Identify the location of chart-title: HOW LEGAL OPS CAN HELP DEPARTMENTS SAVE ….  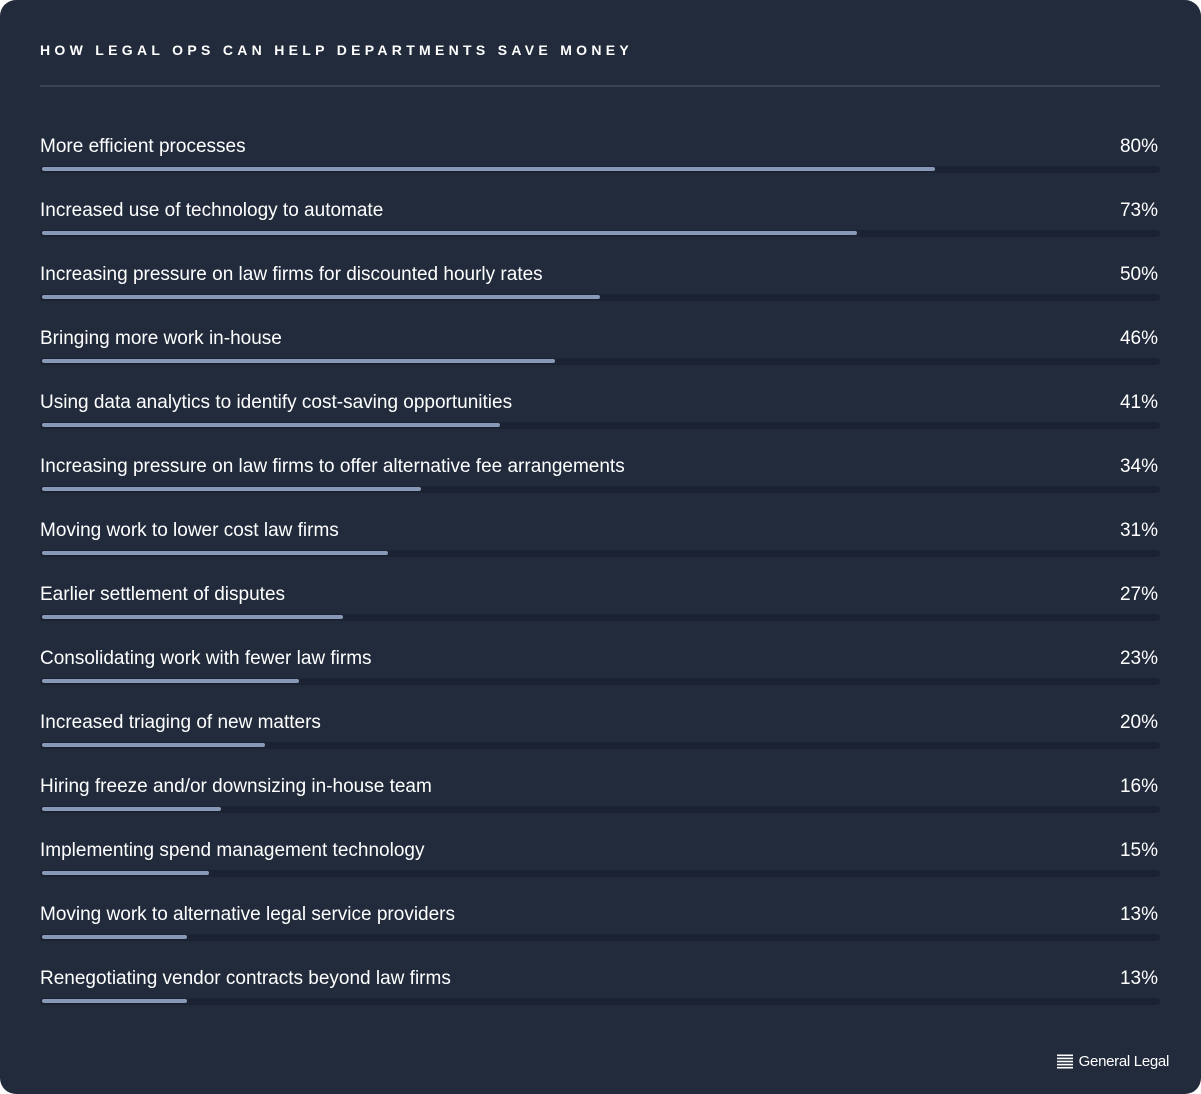
(337, 50).